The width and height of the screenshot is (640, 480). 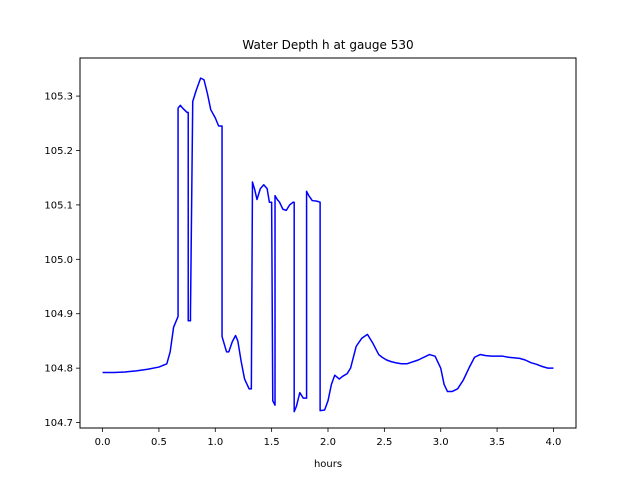 I want to click on x-tick-label: 1.5, so click(x=272, y=442).